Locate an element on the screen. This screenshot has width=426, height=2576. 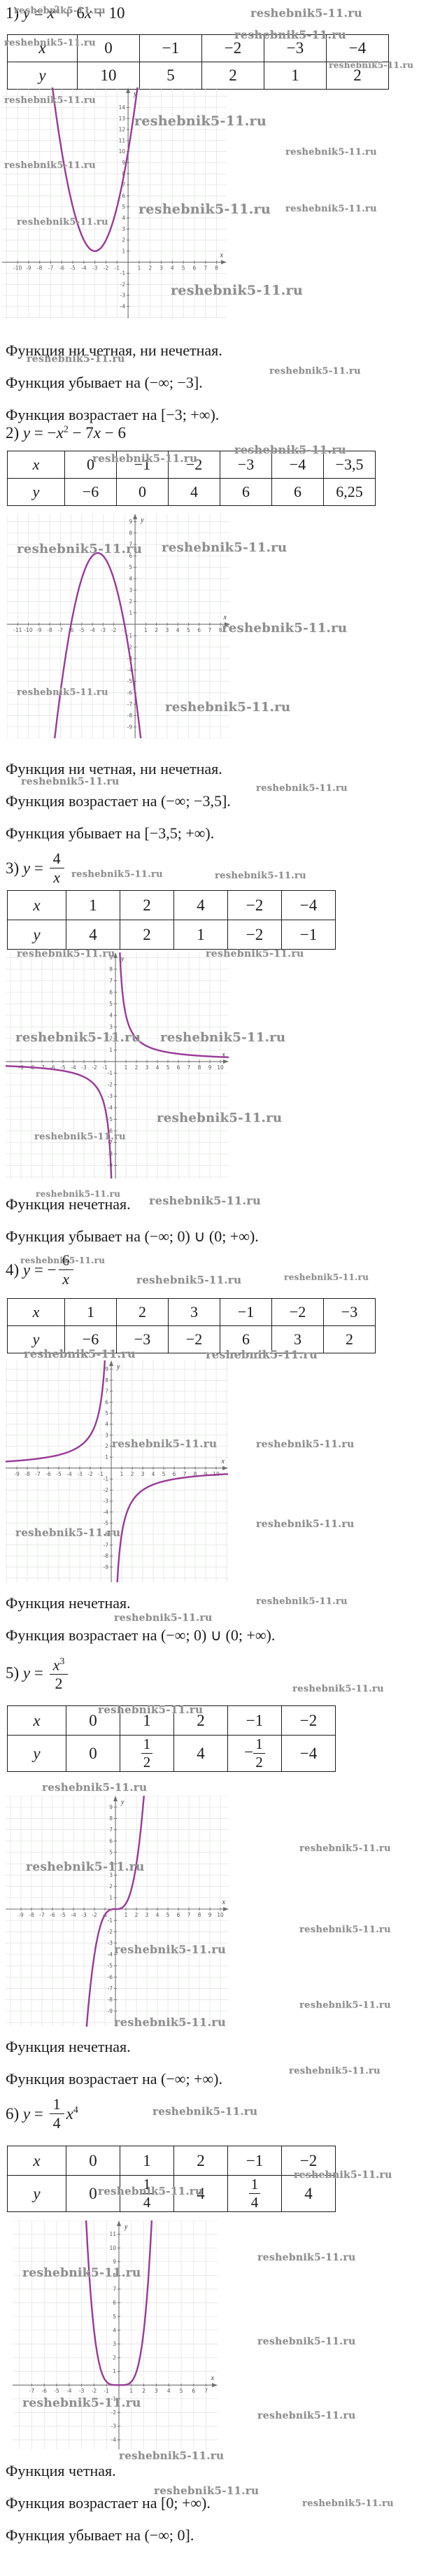
svg-text: x is located at coordinates (225, 617).